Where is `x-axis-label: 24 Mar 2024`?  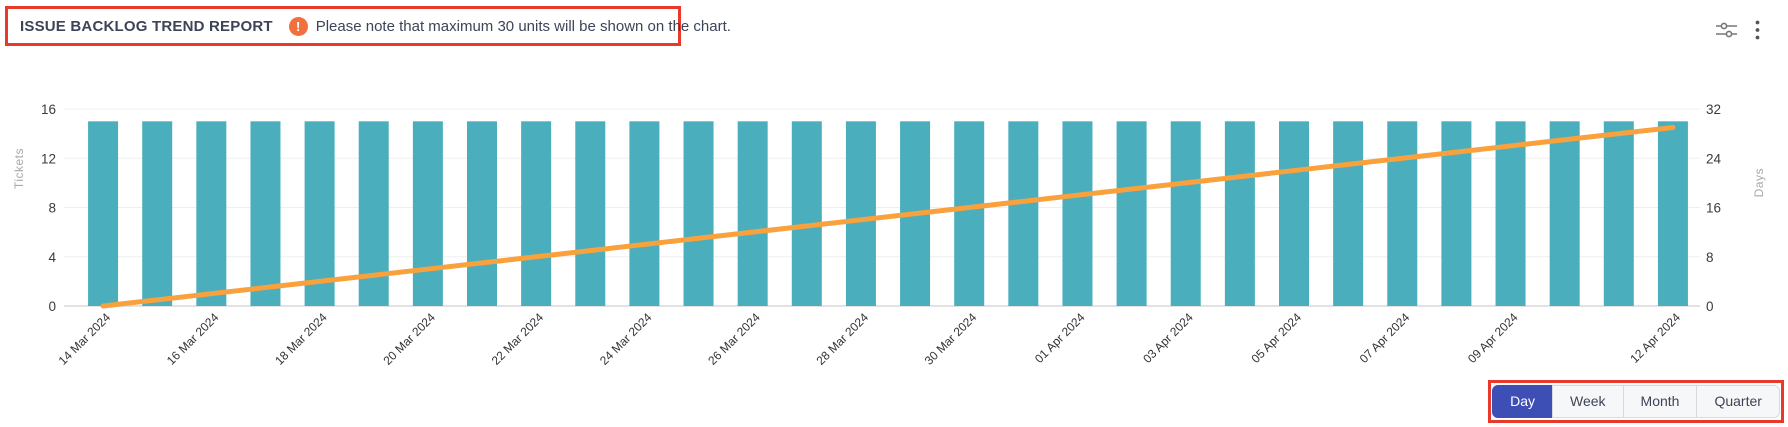 x-axis-label: 24 Mar 2024 is located at coordinates (626, 339).